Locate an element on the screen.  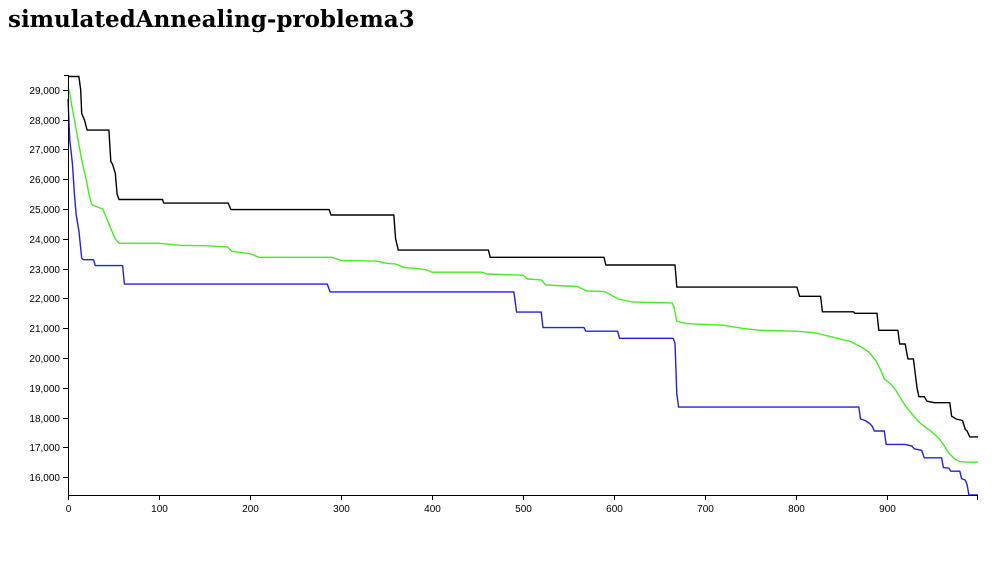
y-tick-label: 19,000 is located at coordinates (44, 389).